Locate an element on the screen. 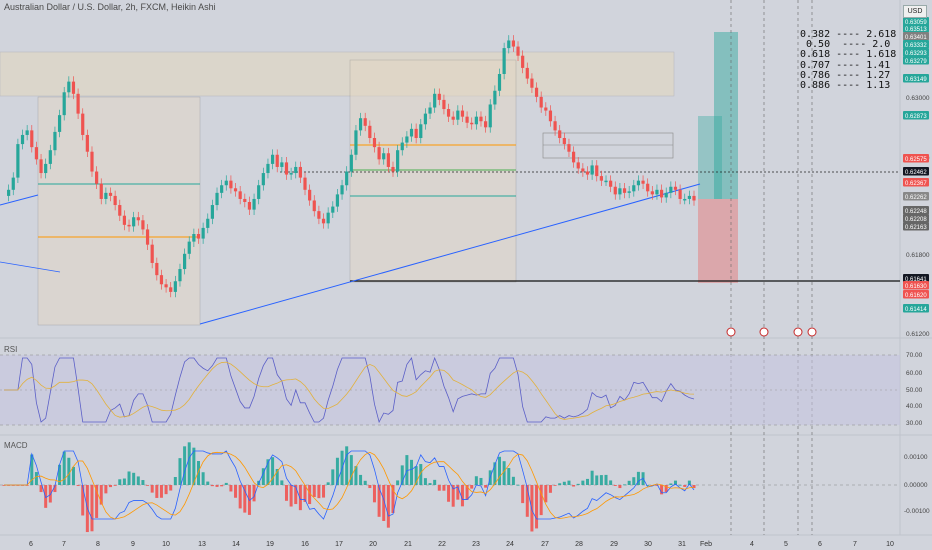 Image resolution: width=932 pixels, height=550 pixels. price-tick-label: 0.61800 is located at coordinates (918, 255).